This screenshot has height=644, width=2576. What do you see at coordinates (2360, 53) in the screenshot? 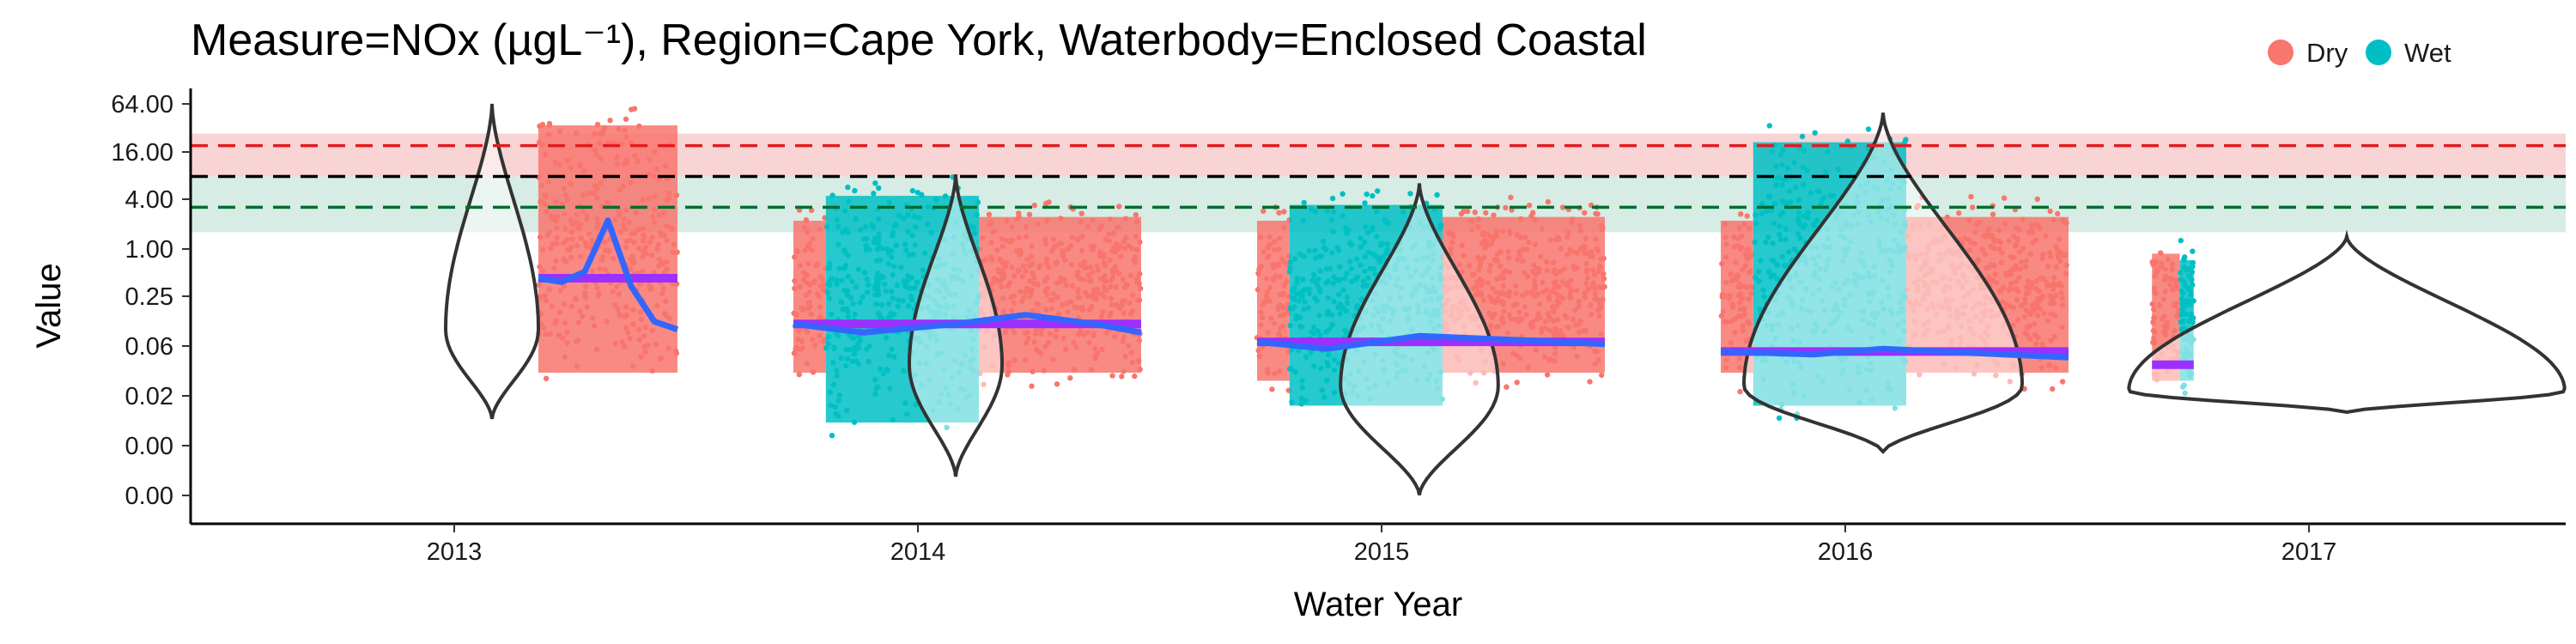
I see `legend: Dry Wet` at bounding box center [2360, 53].